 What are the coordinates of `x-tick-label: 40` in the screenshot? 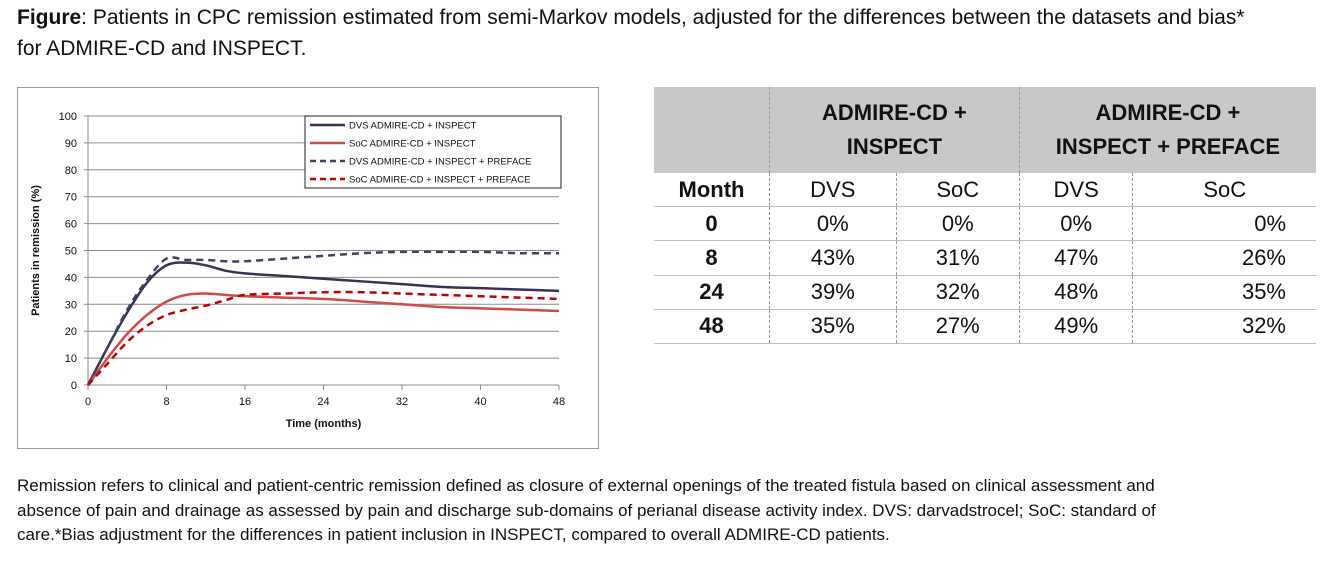 It's located at (480, 402).